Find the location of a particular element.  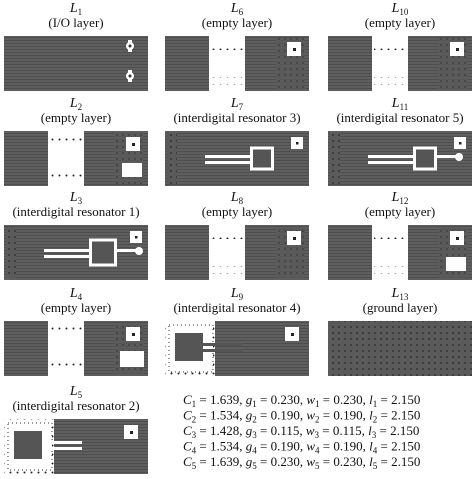

layer-label: L9 is located at coordinates (237, 294).